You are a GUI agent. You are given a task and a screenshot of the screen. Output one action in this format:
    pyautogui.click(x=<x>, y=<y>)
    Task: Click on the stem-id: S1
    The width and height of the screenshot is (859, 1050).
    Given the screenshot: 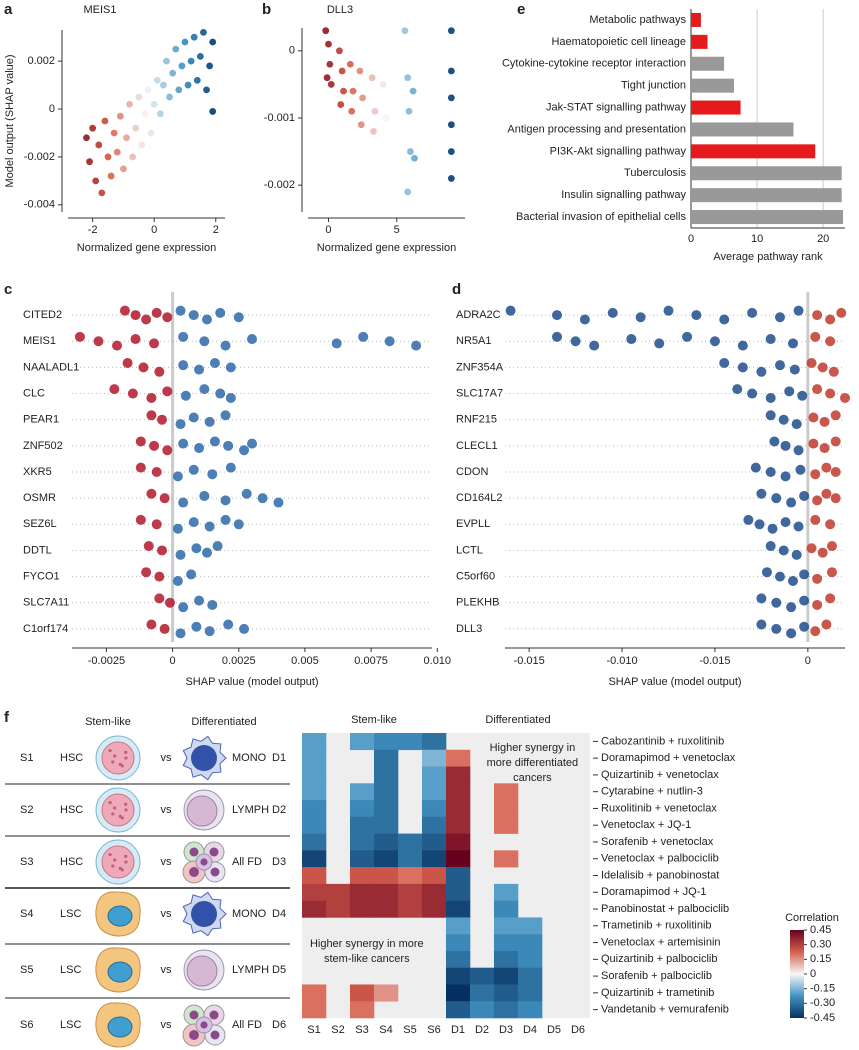 What is the action you would take?
    pyautogui.click(x=26, y=758)
    